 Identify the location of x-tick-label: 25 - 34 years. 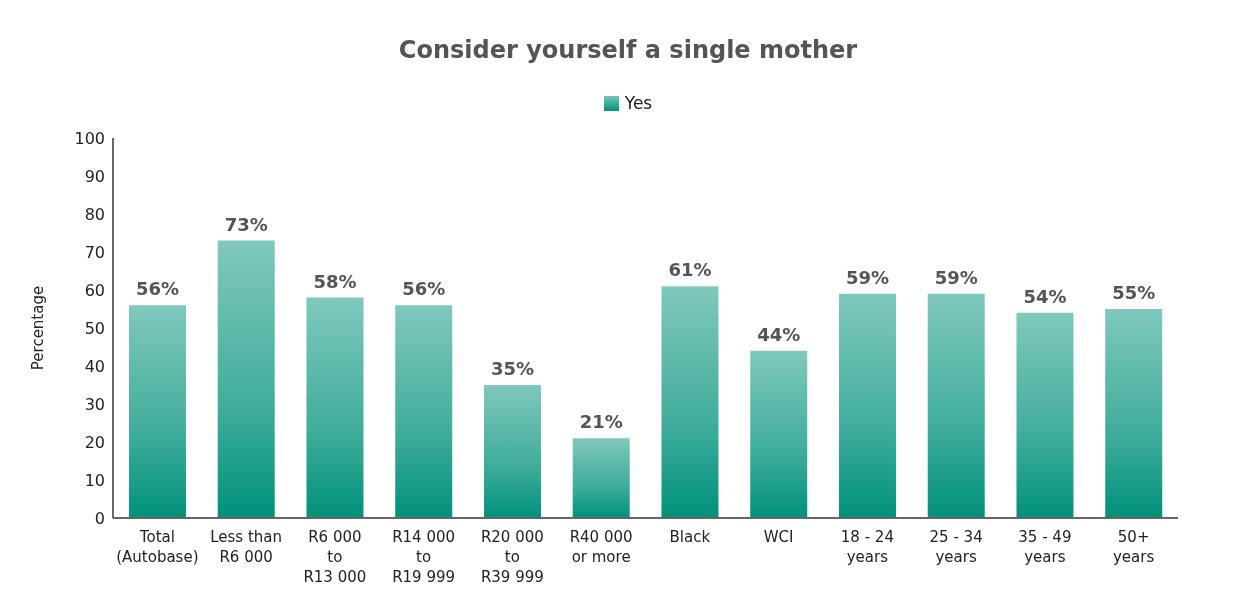
(956, 547).